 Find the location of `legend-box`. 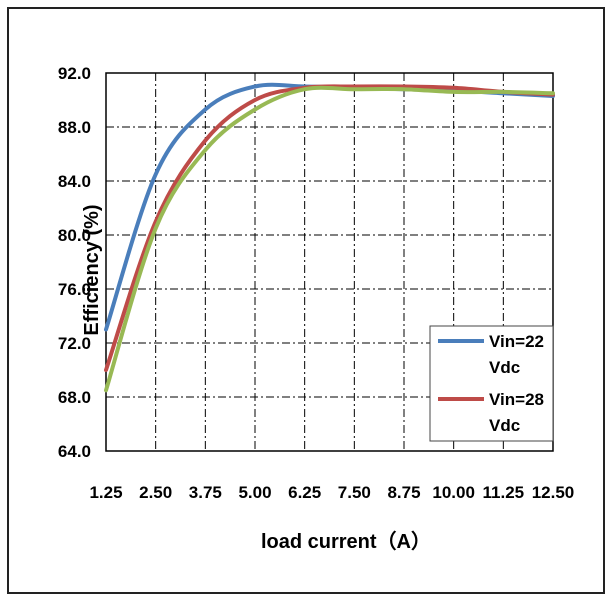

legend-box is located at coordinates (491, 383).